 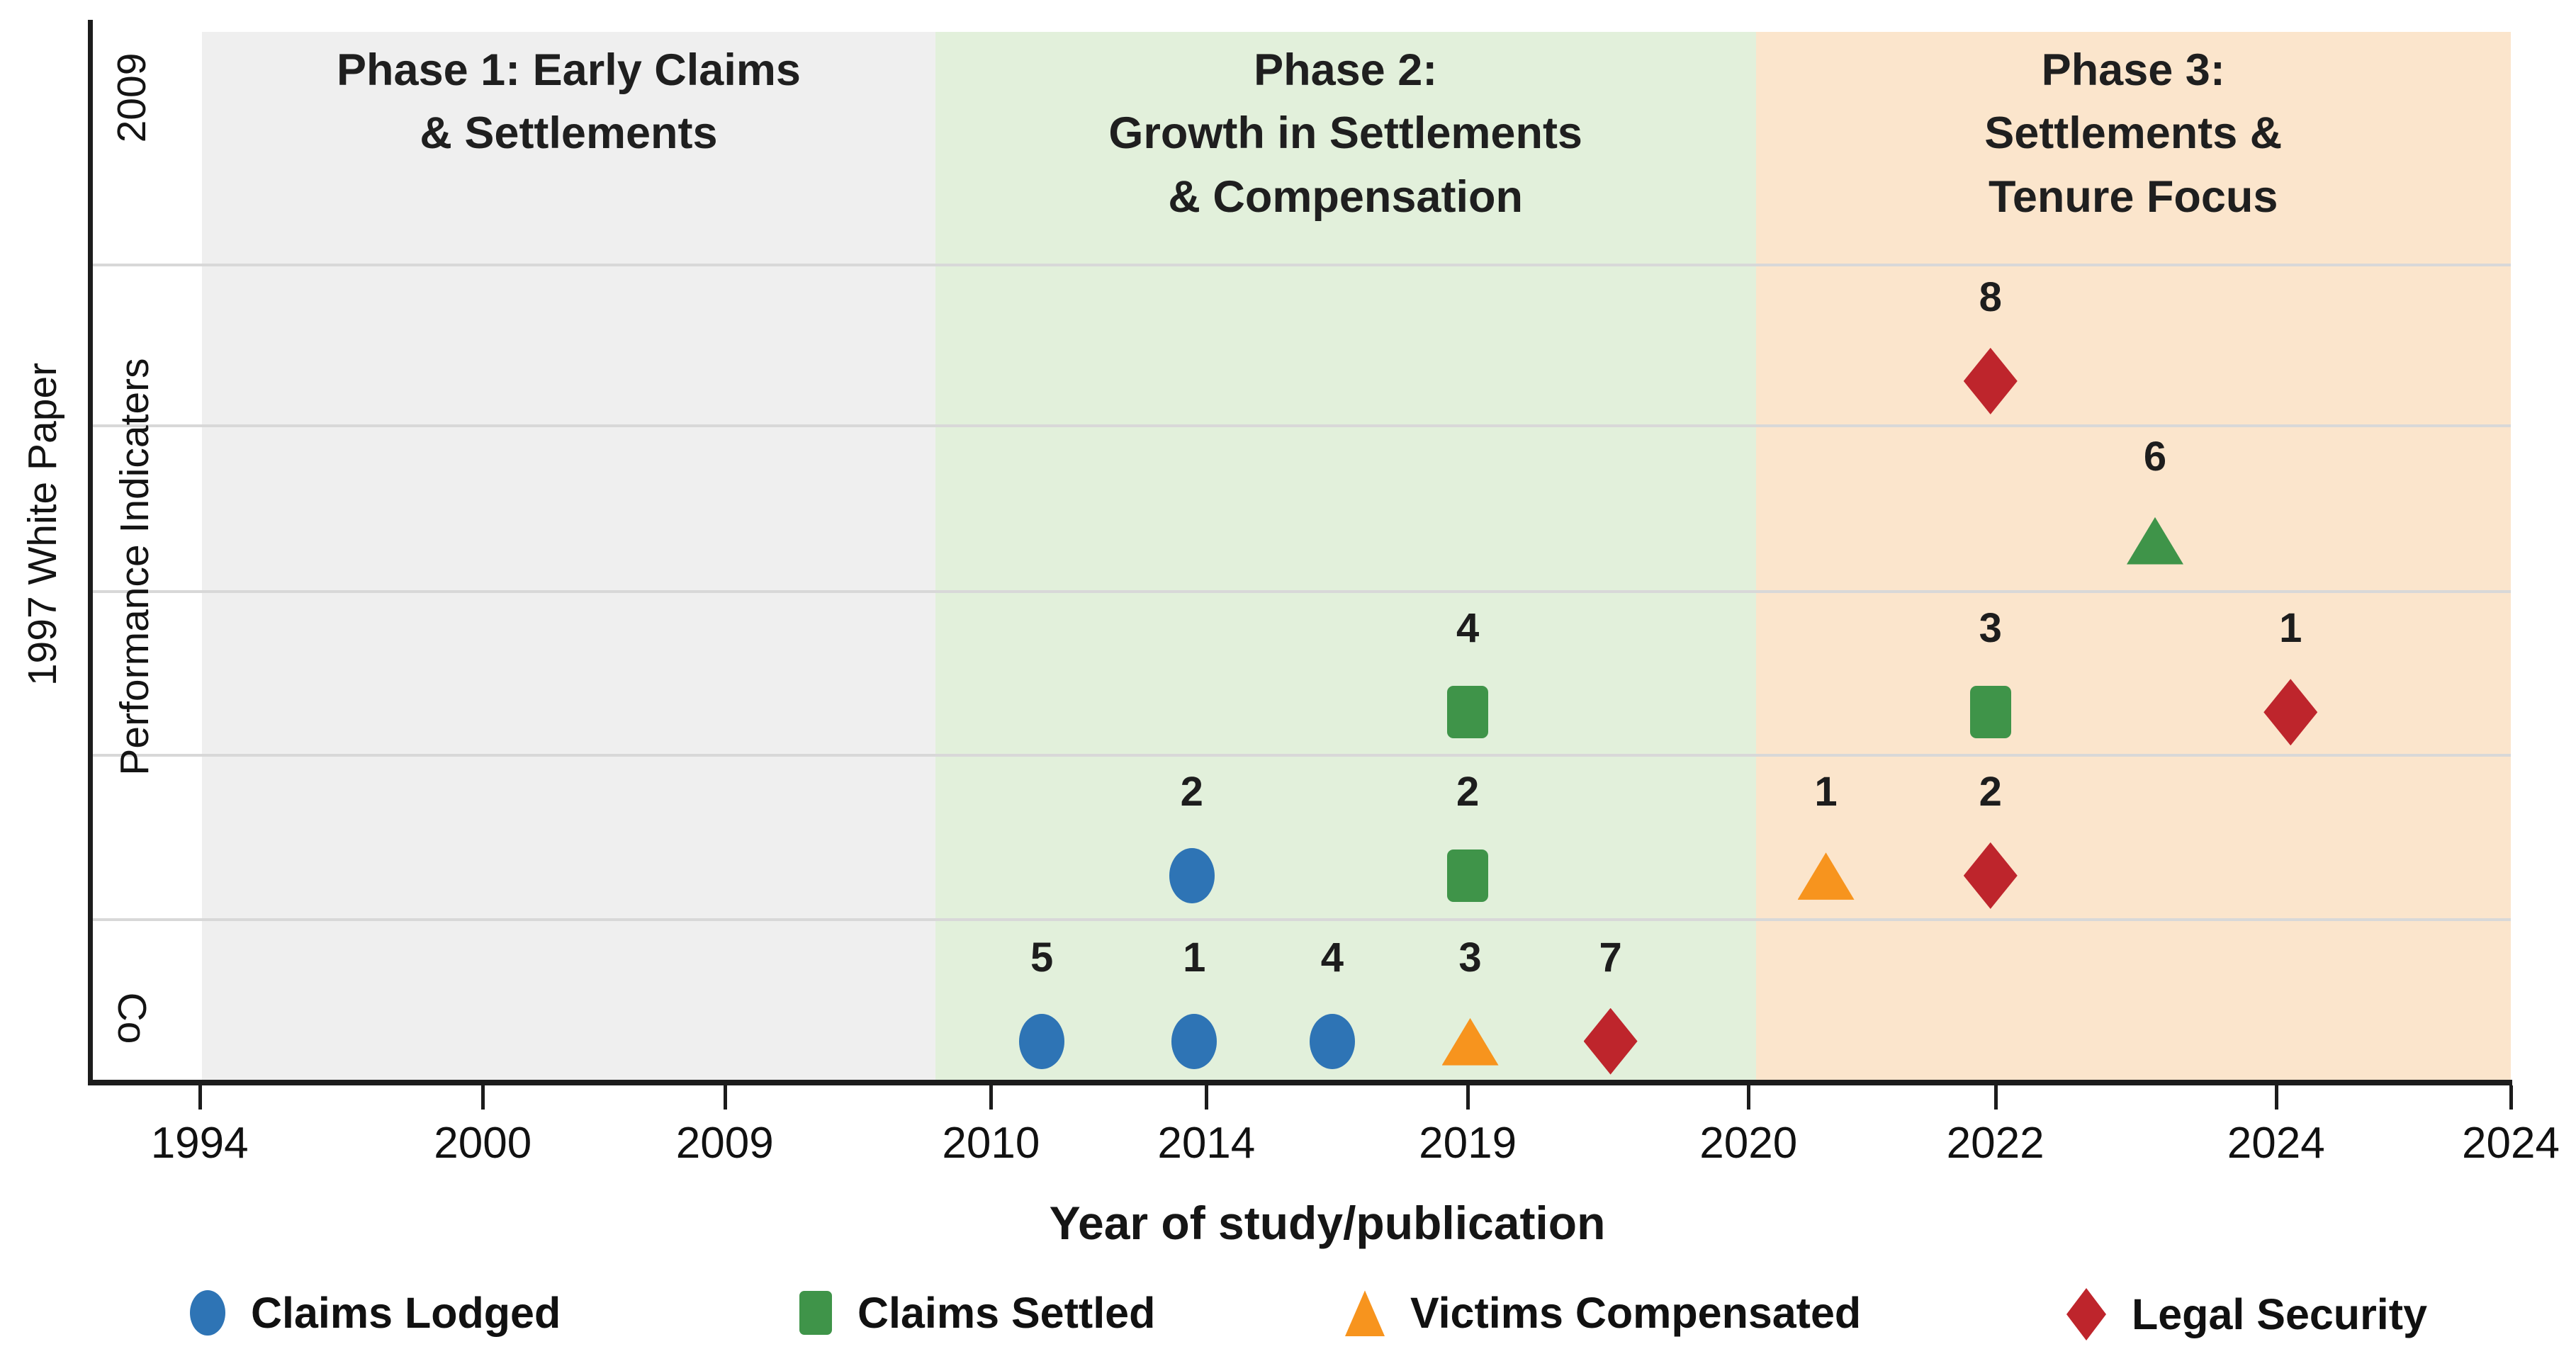 I want to click on legend-item-claims_settled: Claims Settled, so click(x=977, y=1313).